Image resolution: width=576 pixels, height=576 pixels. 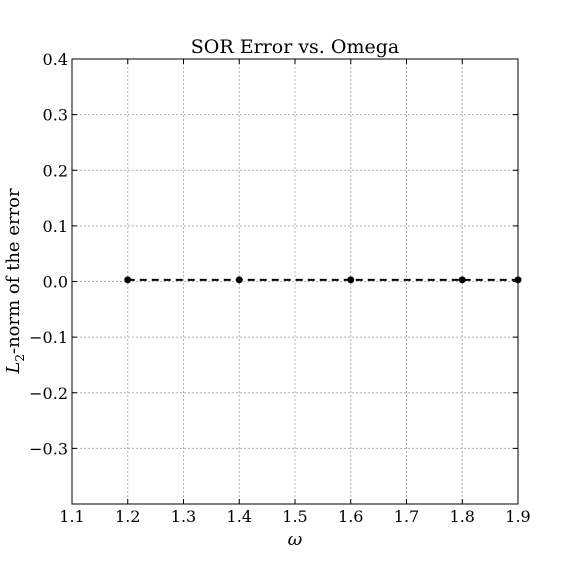 I want to click on x-tick-label: 1.4, so click(x=239, y=516).